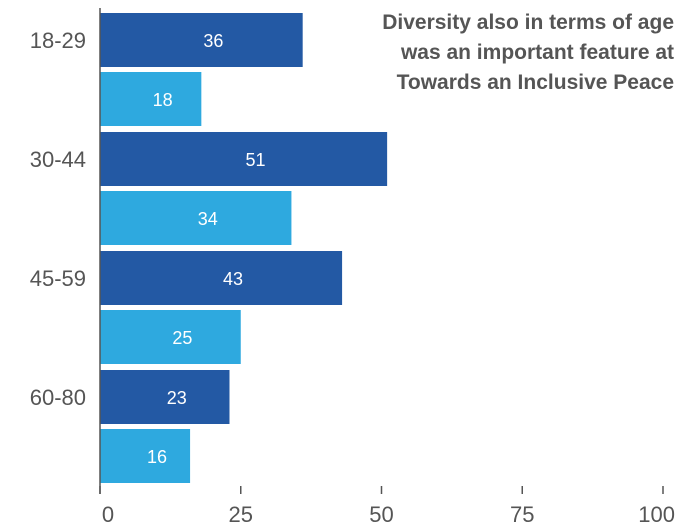 Image resolution: width=678 pixels, height=527 pixels. I want to click on x-tick-label-75: 75, so click(522, 514).